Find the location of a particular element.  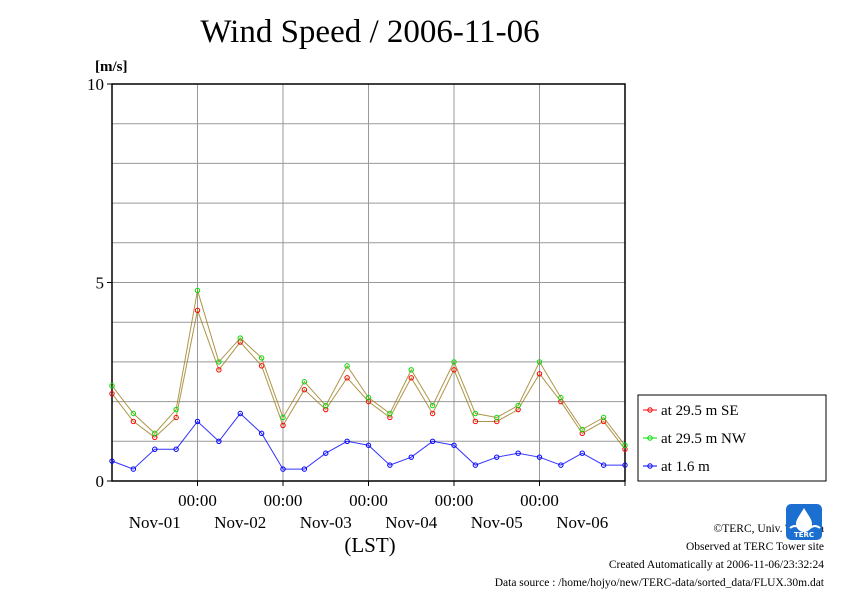

y-axis-label: [m/s] is located at coordinates (111, 67).